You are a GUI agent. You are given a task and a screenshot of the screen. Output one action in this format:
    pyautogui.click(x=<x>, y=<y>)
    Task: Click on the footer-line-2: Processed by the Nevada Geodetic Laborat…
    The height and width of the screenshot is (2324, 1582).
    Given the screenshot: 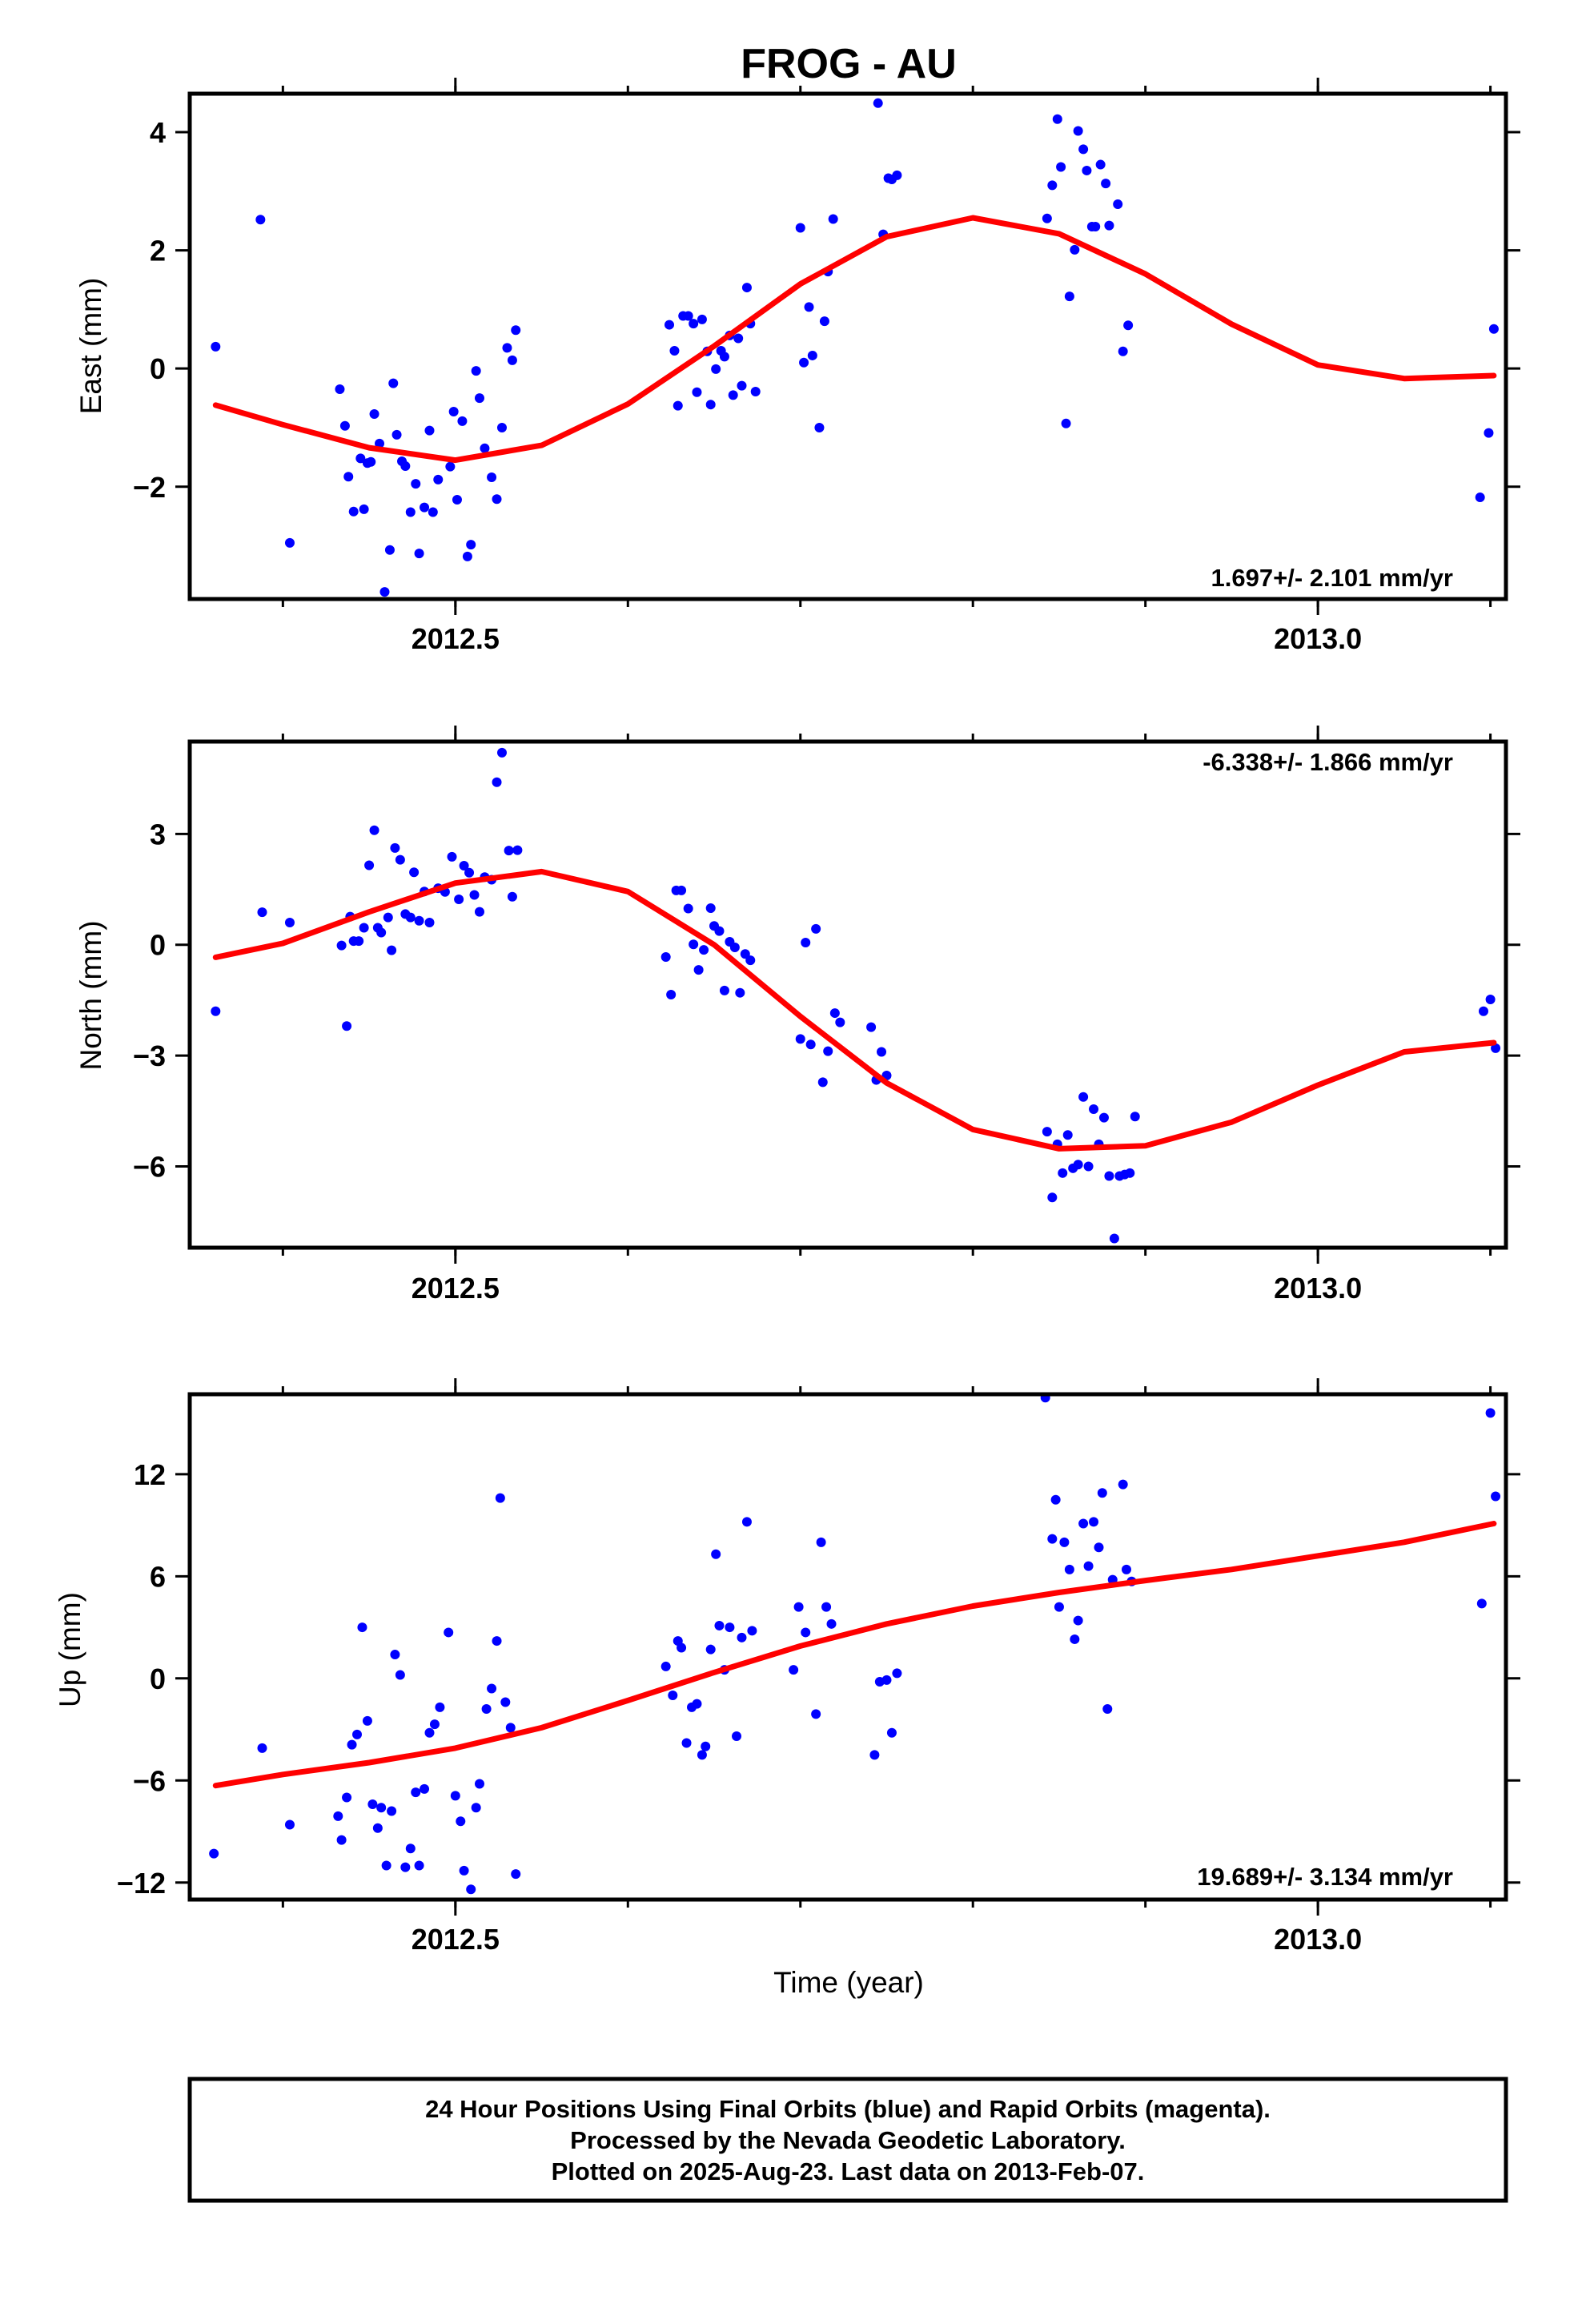 What is the action you would take?
    pyautogui.click(x=848, y=2140)
    